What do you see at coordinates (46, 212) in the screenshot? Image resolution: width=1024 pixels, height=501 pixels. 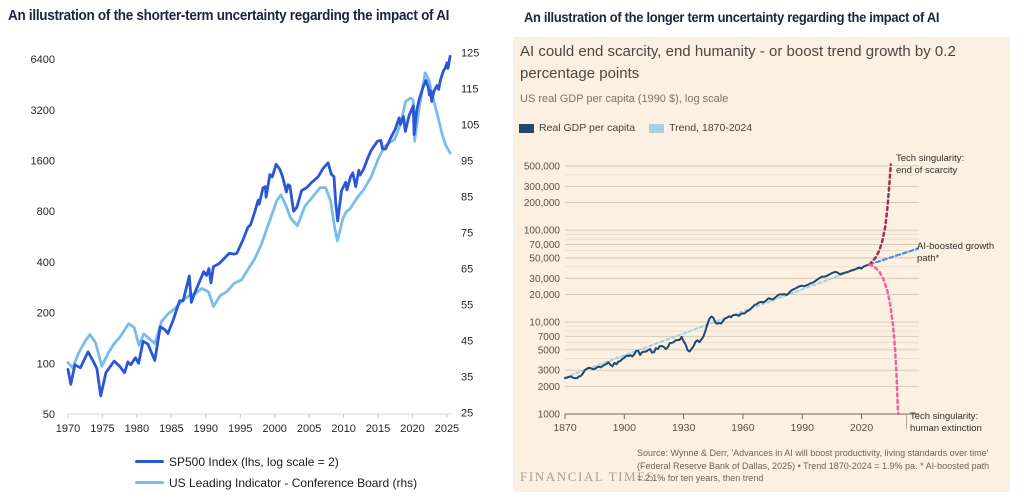 I see `svg-text: 800` at bounding box center [46, 212].